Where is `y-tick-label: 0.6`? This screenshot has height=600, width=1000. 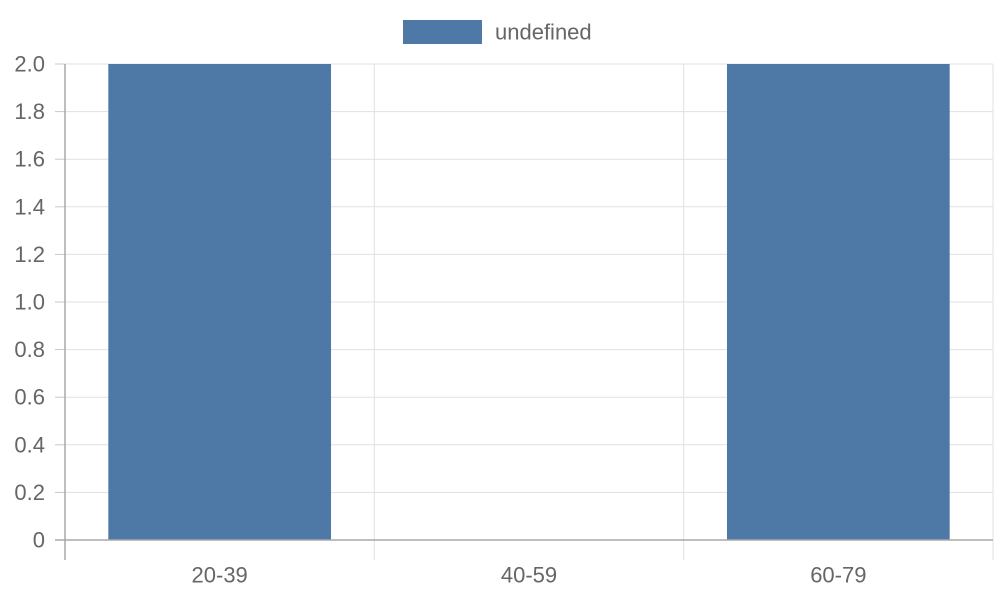 y-tick-label: 0.6 is located at coordinates (29, 397).